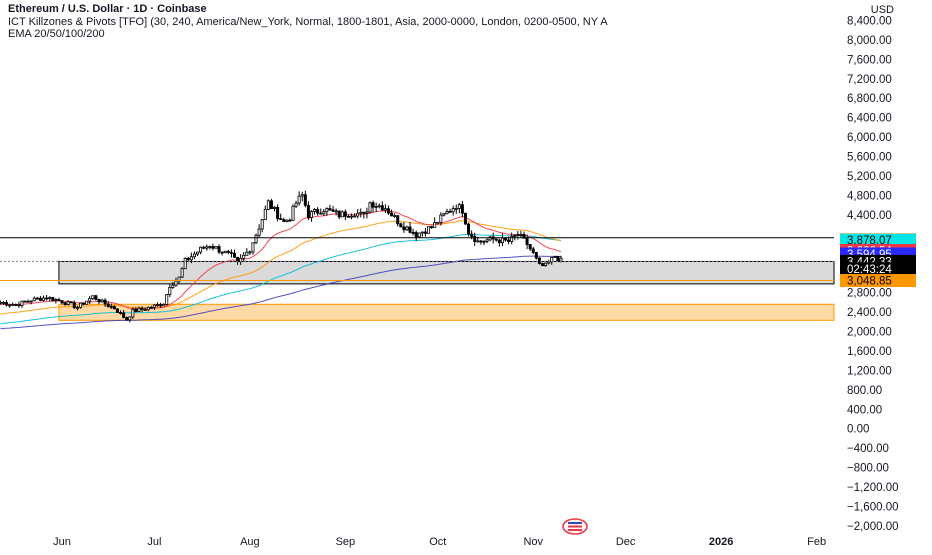 This screenshot has width=932, height=555. I want to click on currency-unit: USD, so click(882, 10).